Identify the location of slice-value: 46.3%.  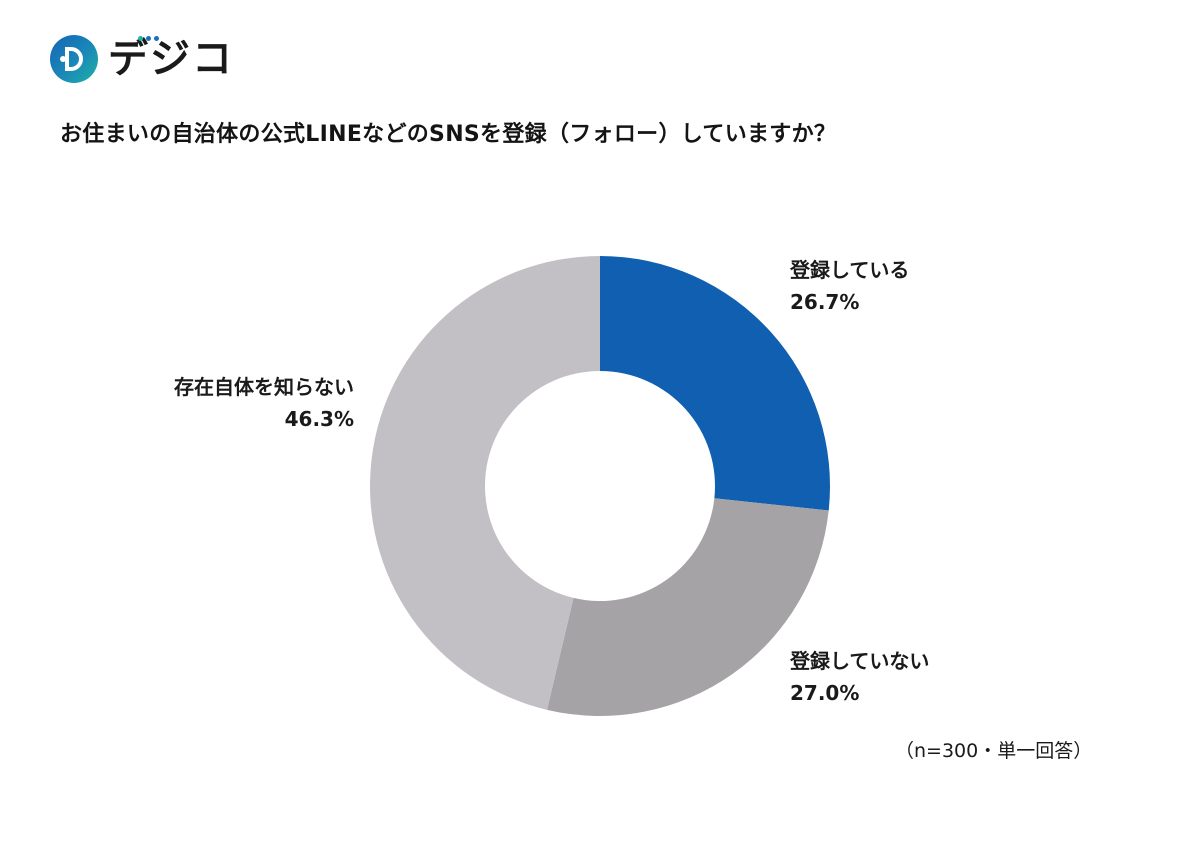
(319, 419).